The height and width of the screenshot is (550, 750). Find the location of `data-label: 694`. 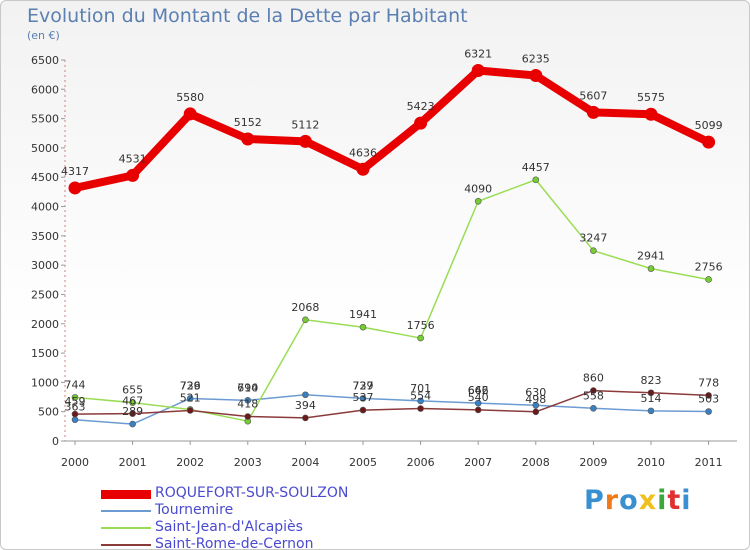

data-label: 694 is located at coordinates (247, 387).